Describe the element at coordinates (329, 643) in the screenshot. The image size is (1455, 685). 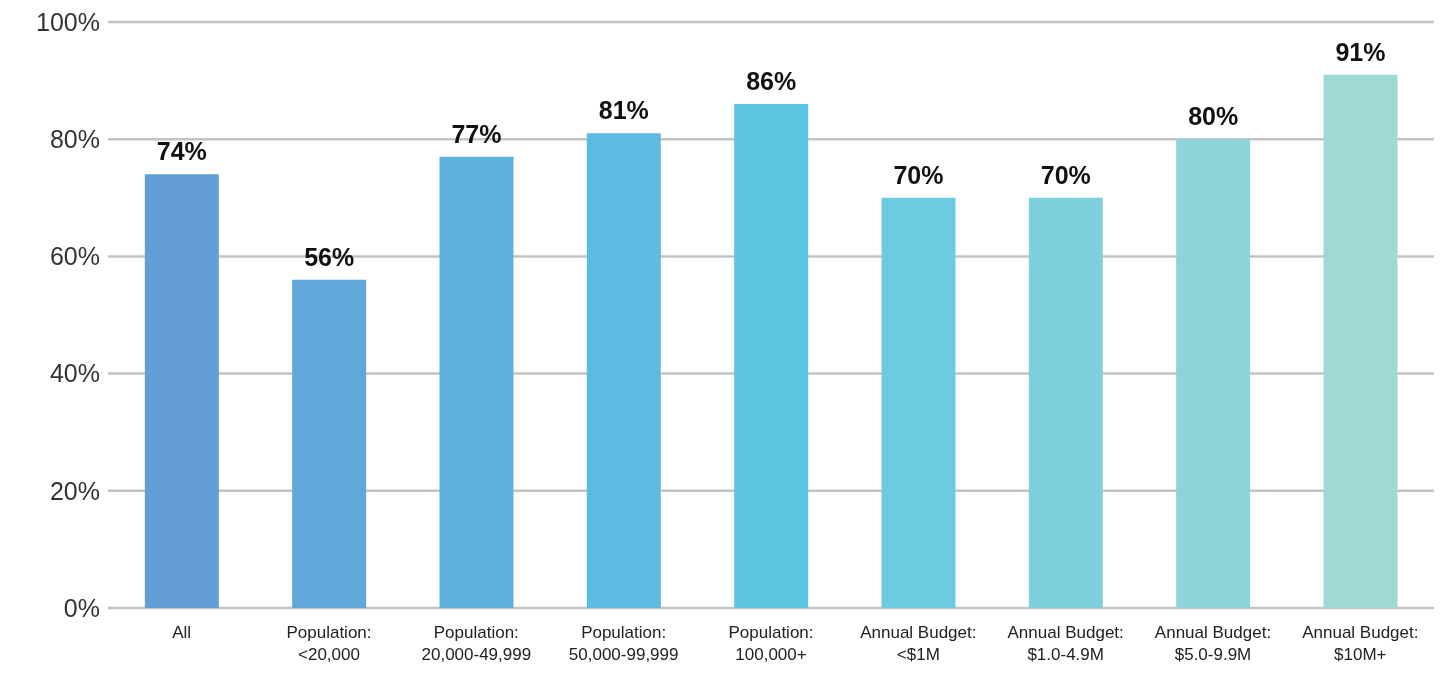
I see `x-tick-label: Population: <20,000` at that location.